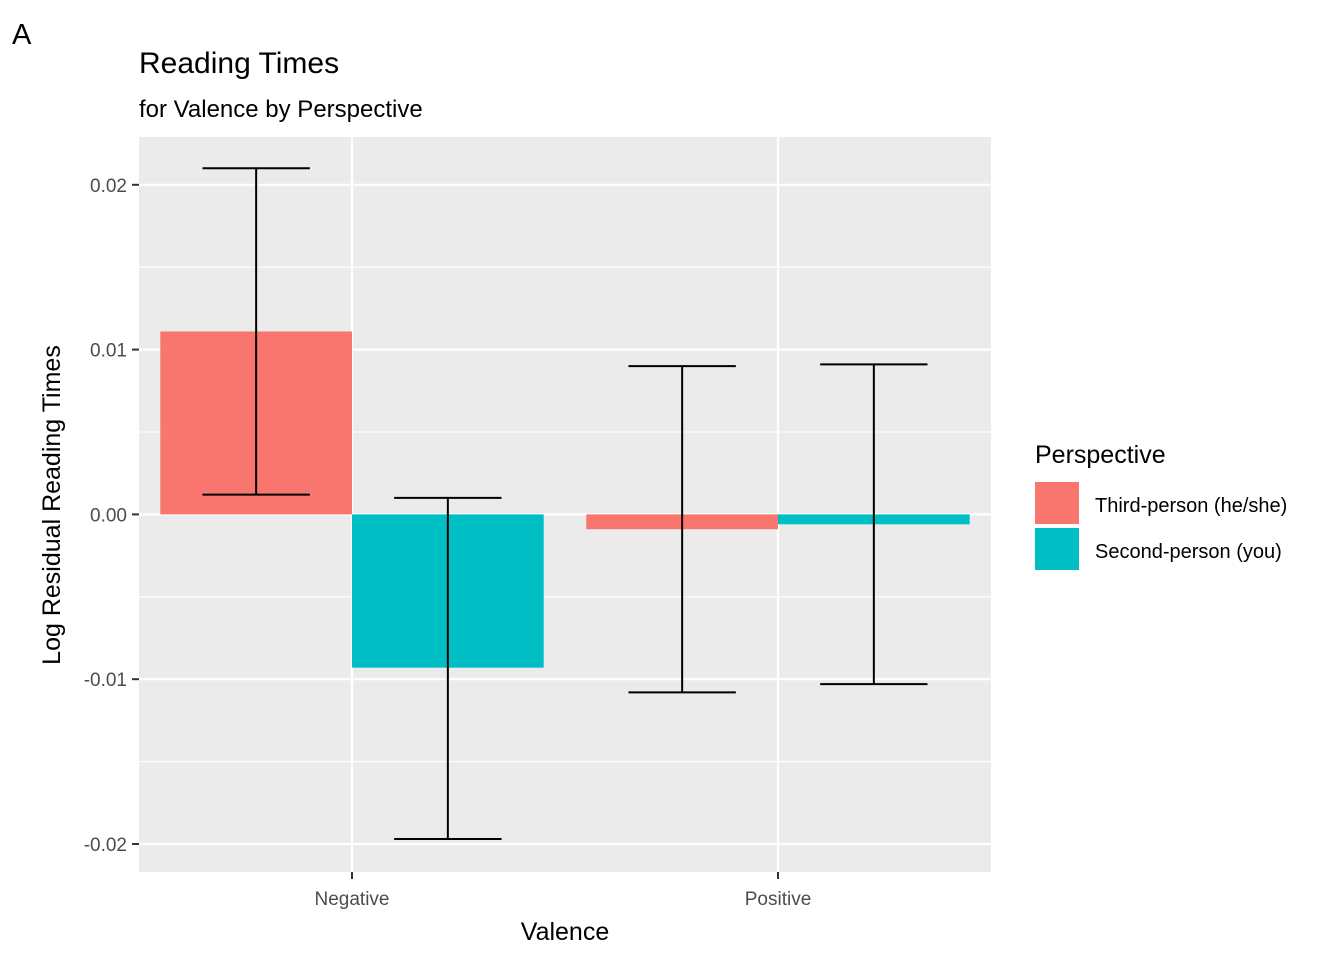  Describe the element at coordinates (108, 351) in the screenshot. I see `y-tick-label: 0.01` at that location.